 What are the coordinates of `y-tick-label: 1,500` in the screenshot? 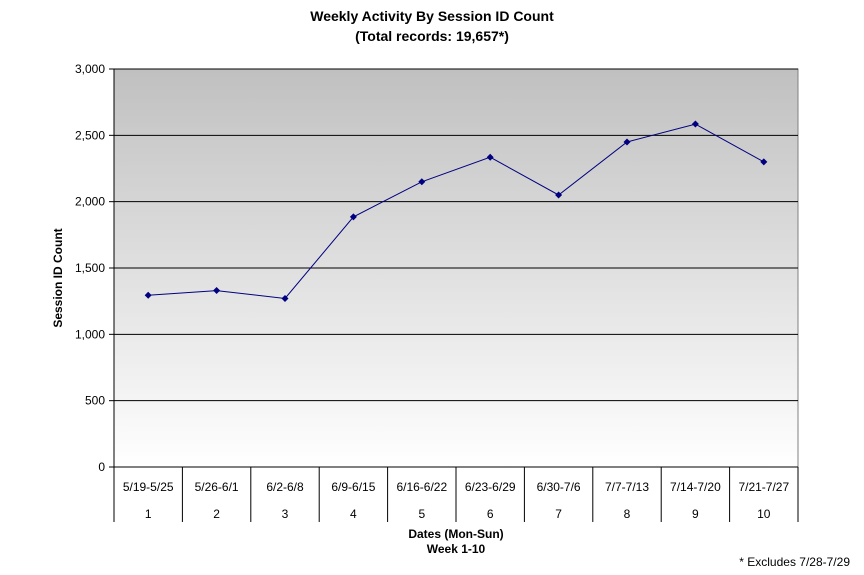 It's located at (90, 268).